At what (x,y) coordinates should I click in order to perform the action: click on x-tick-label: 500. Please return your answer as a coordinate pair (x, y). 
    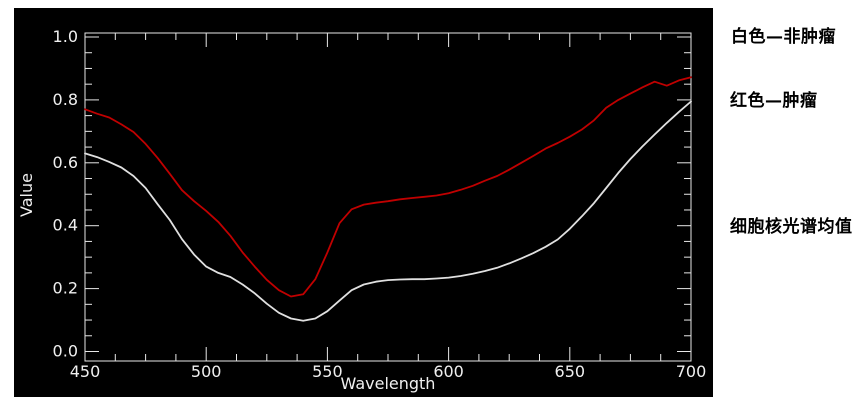
    Looking at the image, I should click on (206, 371).